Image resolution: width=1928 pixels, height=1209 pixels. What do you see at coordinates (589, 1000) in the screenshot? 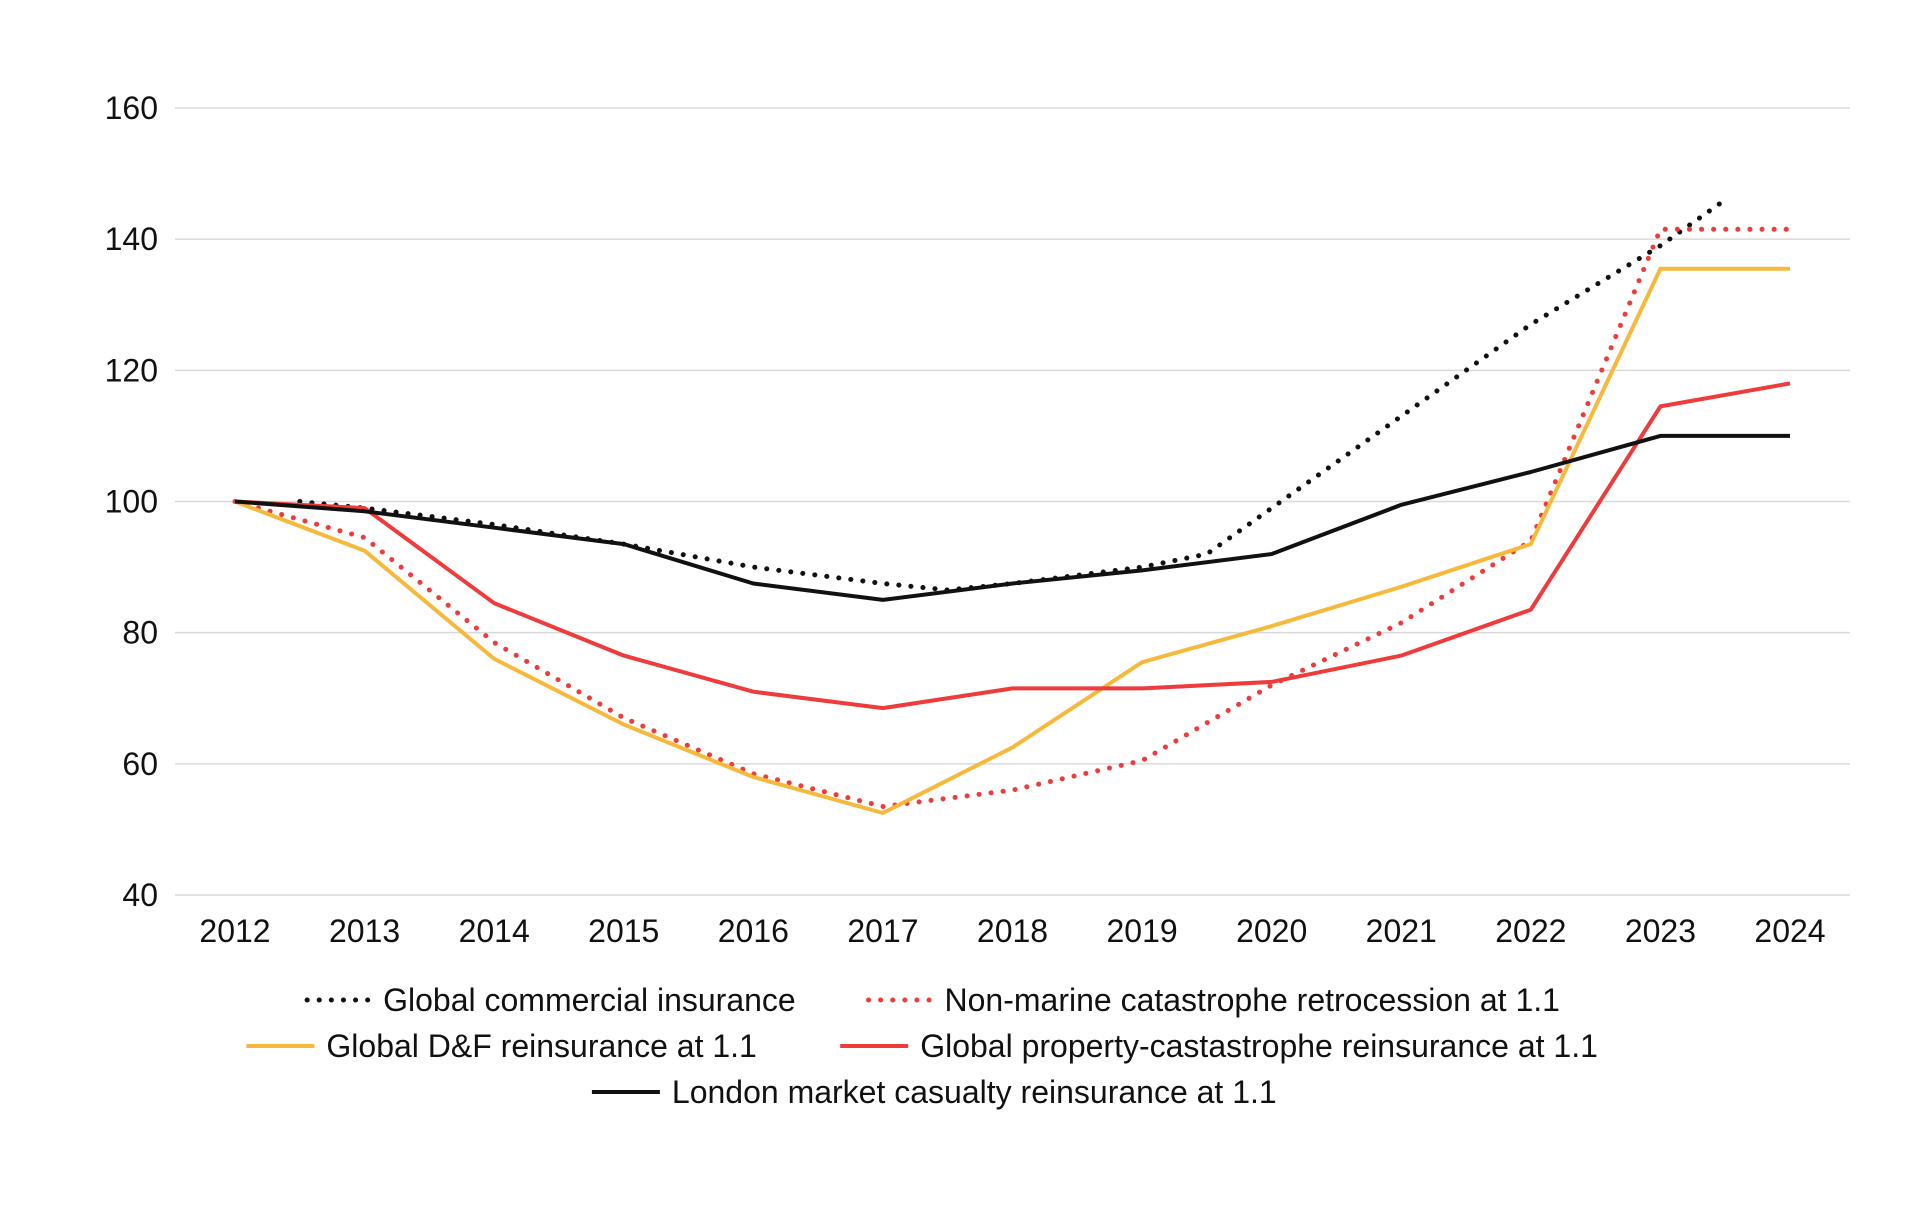
I see `legend-label-0: Global commercial insurance` at bounding box center [589, 1000].